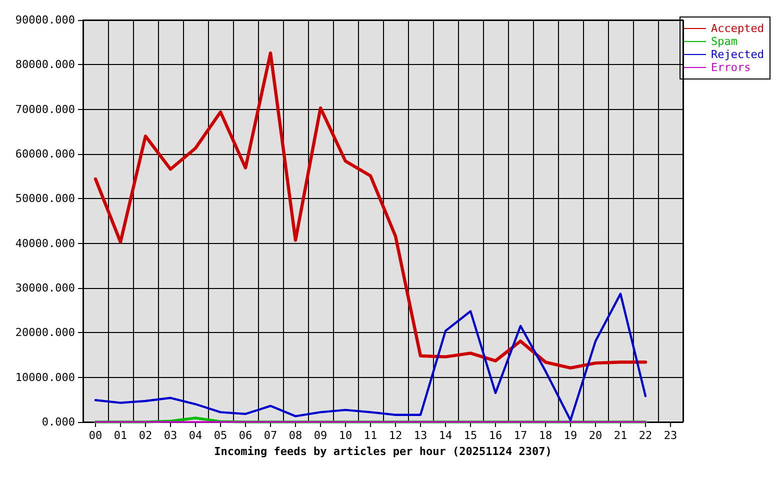 The height and width of the screenshot is (480, 780). What do you see at coordinates (724, 41) in the screenshot?
I see `legend-label: Spam` at bounding box center [724, 41].